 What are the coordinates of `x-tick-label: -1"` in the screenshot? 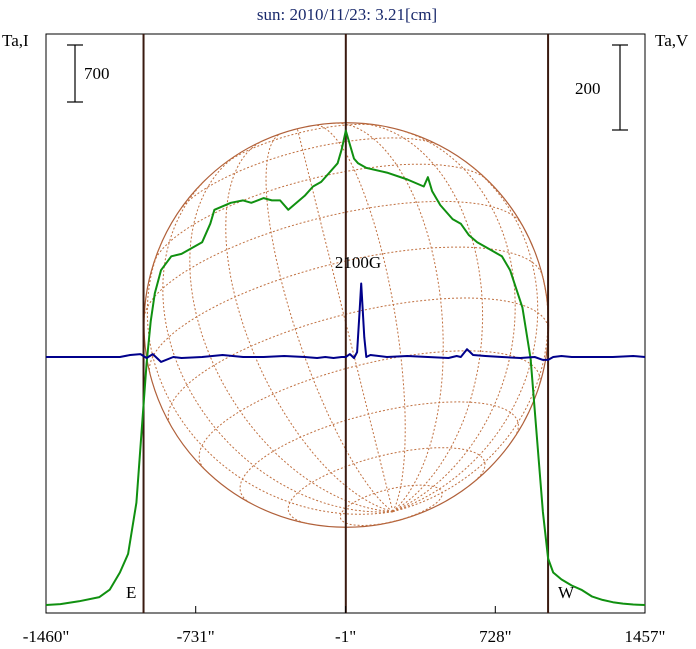 It's located at (345, 636).